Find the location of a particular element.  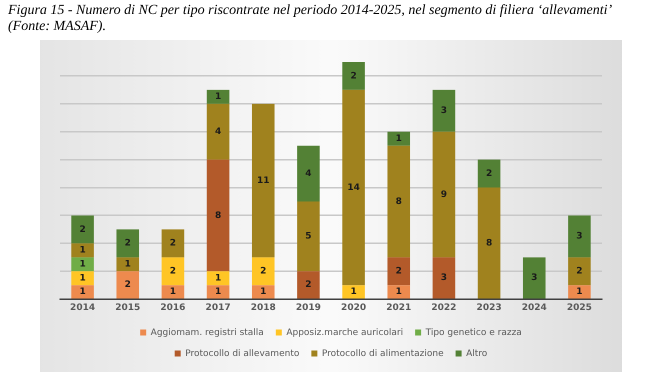

x-tick-label: 2025 is located at coordinates (579, 307).